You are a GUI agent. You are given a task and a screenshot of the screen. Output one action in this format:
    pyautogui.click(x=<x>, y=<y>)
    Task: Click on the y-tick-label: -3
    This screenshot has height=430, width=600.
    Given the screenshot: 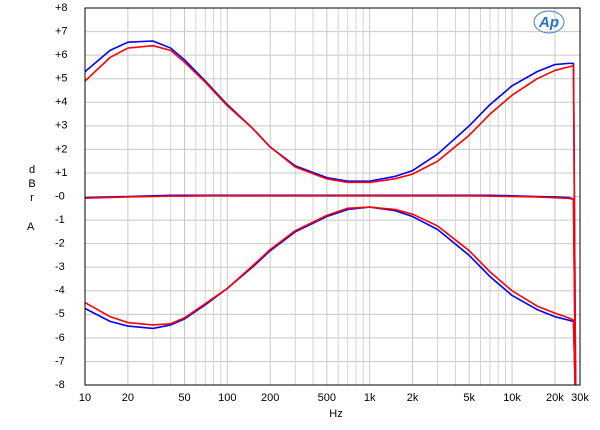 What is the action you would take?
    pyautogui.click(x=60, y=267)
    